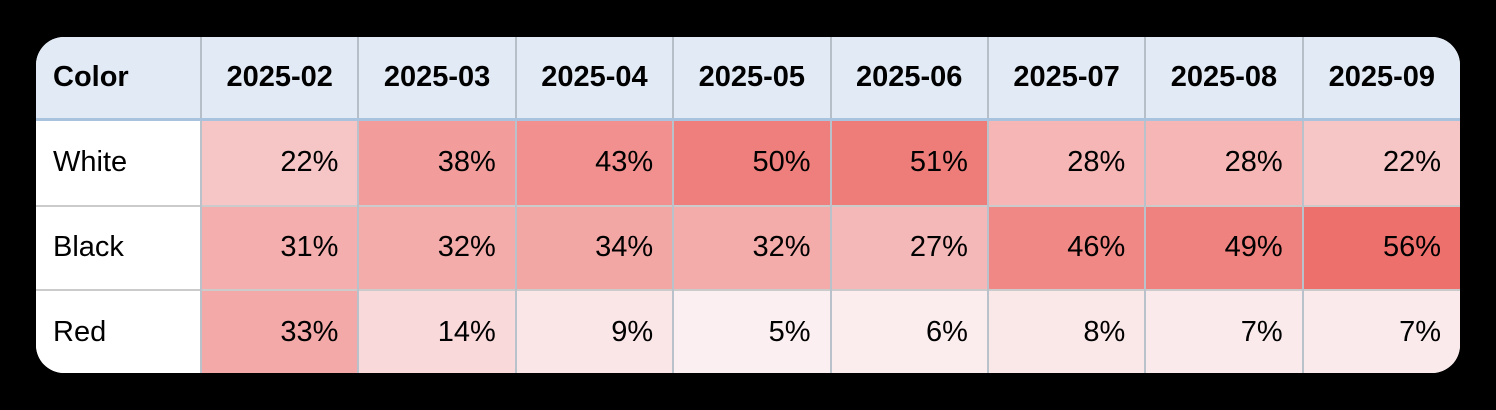  What do you see at coordinates (594, 331) in the screenshot?
I see `heatmap-cell: 9%` at bounding box center [594, 331].